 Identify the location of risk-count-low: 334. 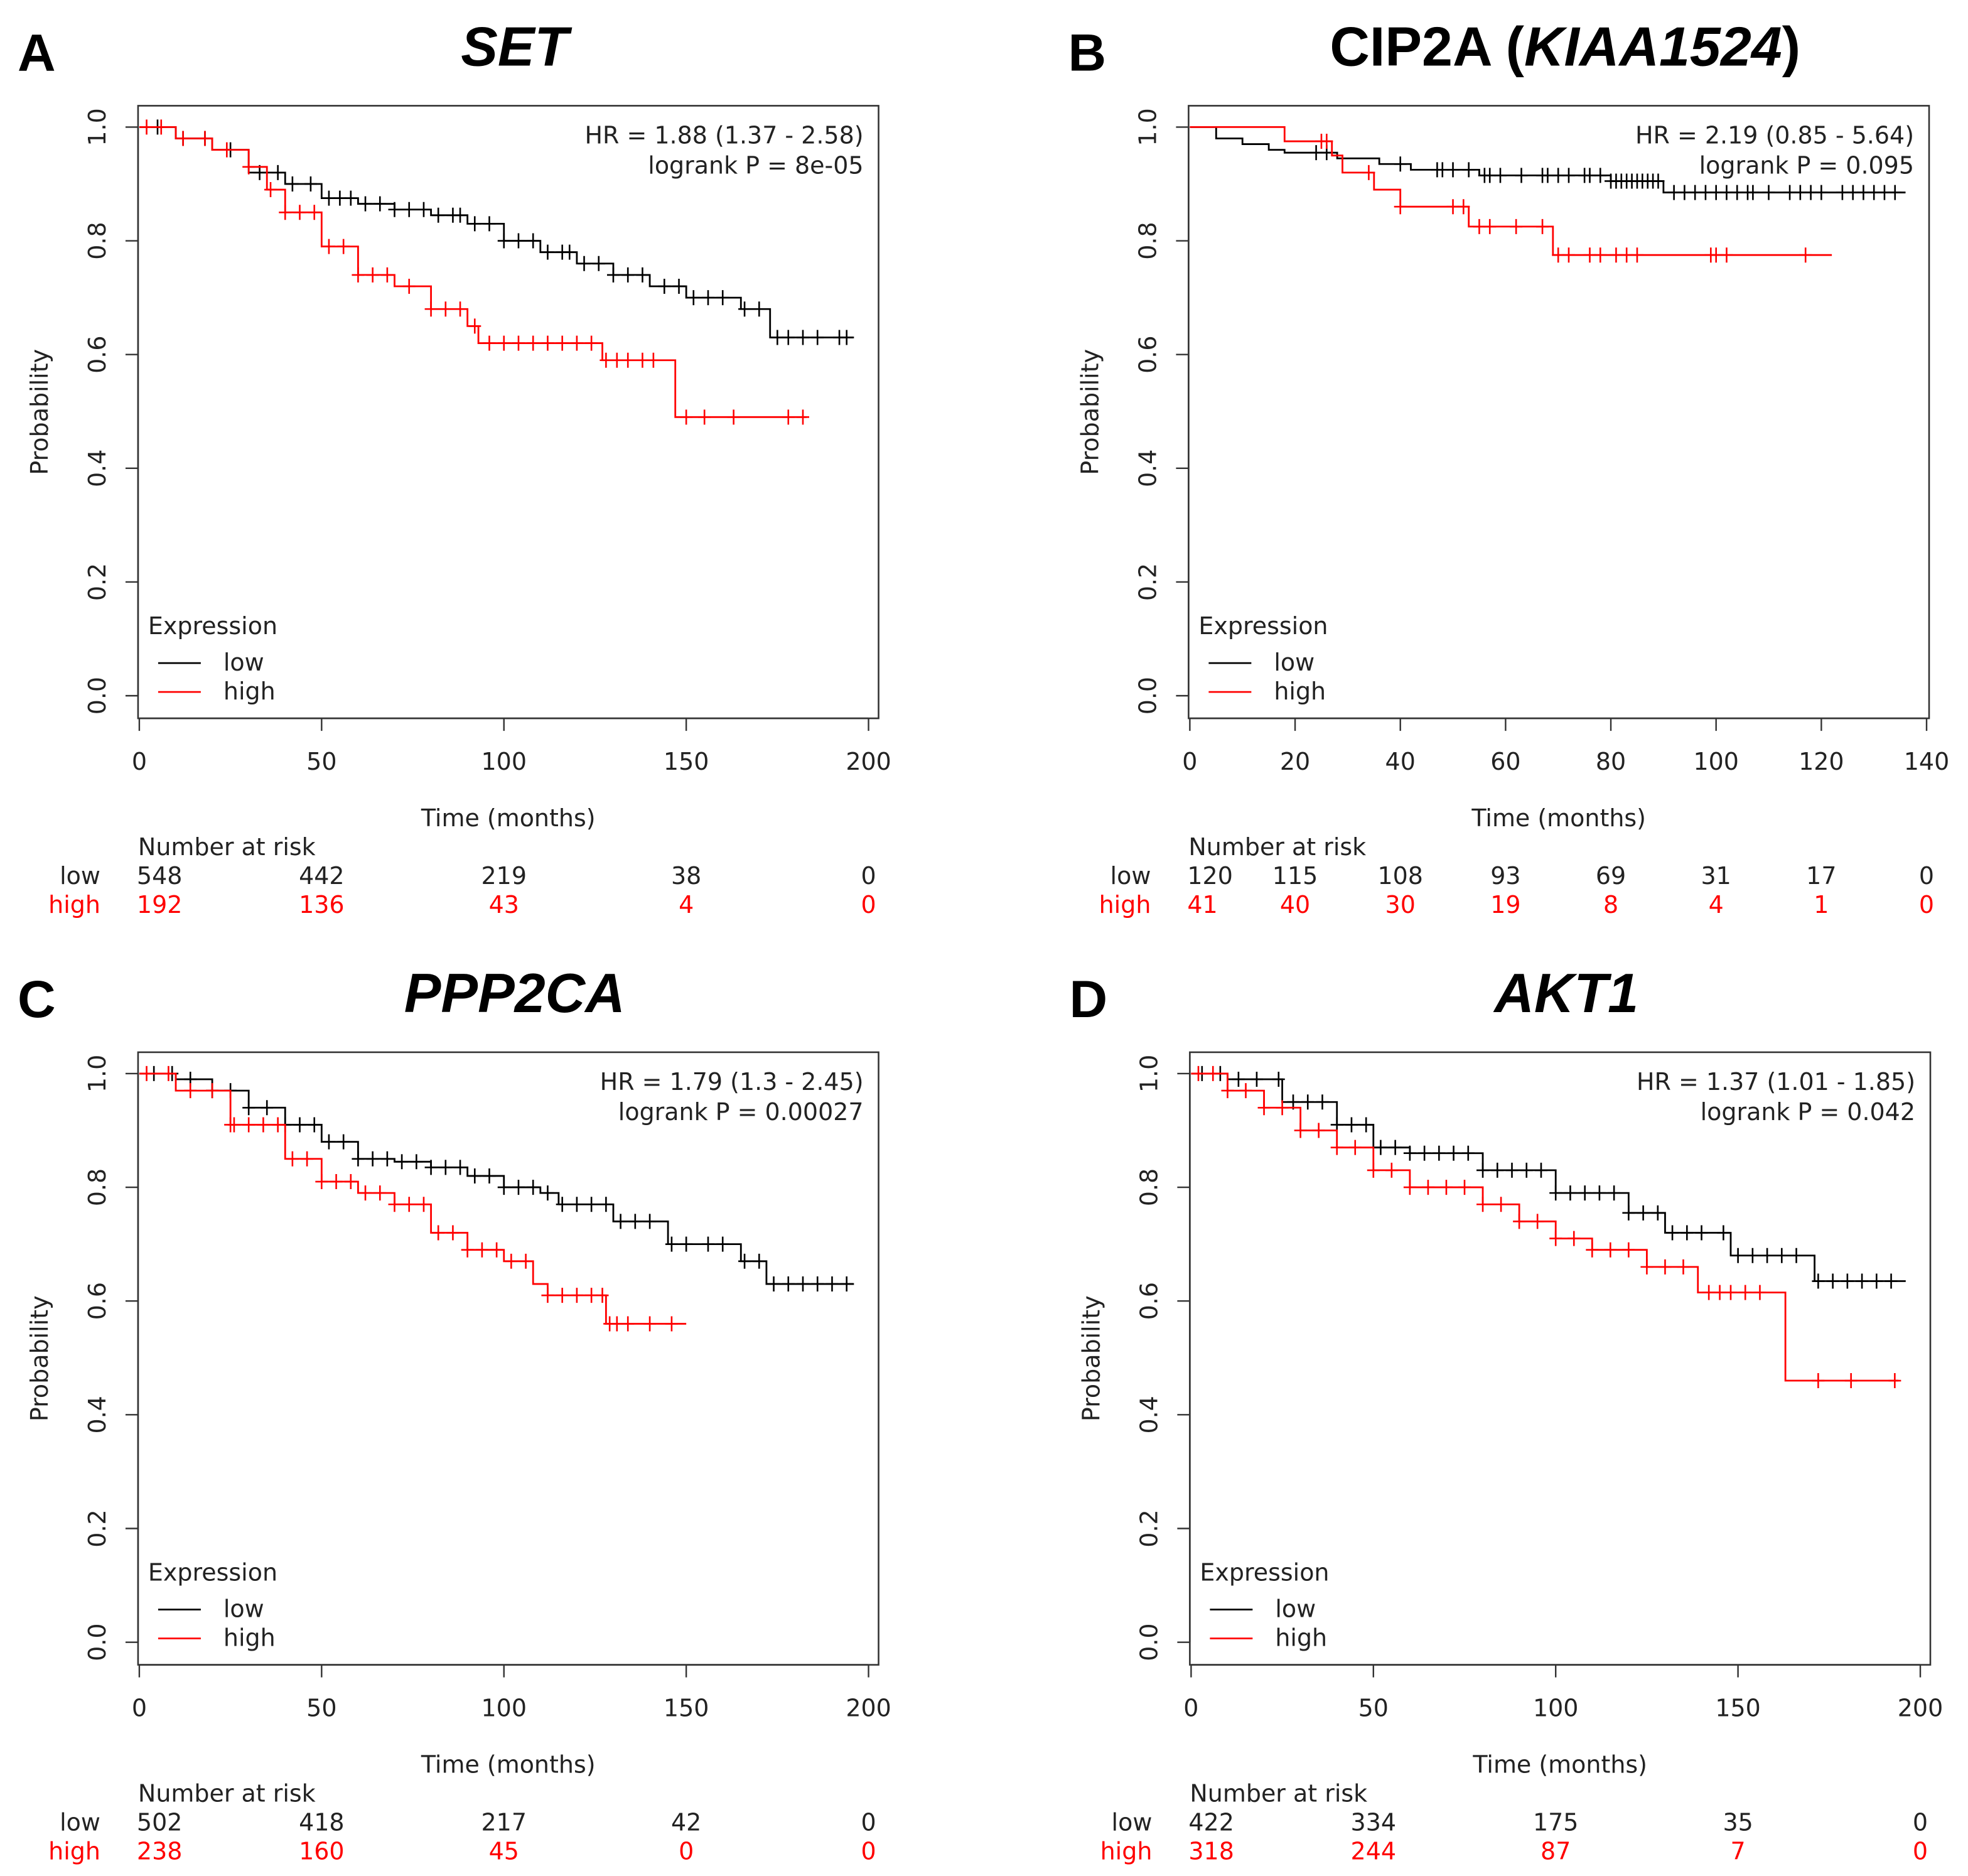
(1373, 1823).